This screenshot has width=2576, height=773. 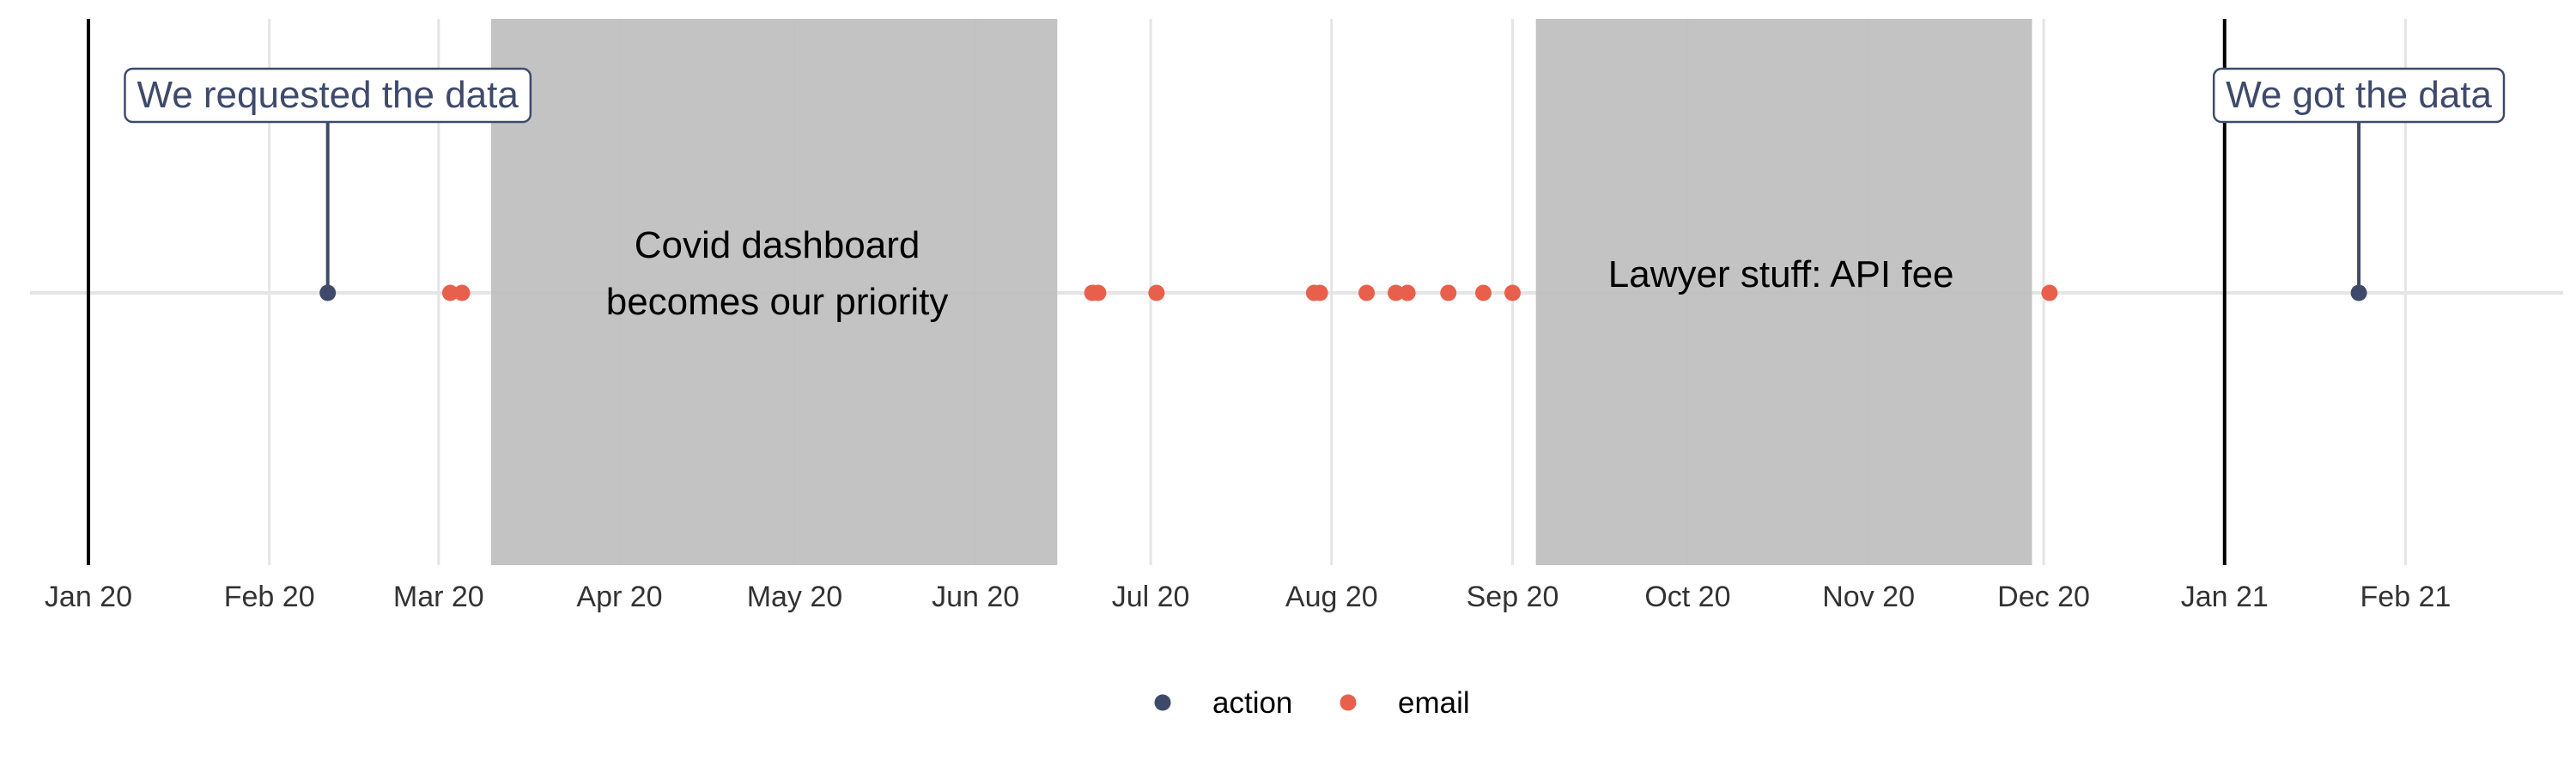 I want to click on x-tick-label: Jul 20, so click(x=1151, y=597).